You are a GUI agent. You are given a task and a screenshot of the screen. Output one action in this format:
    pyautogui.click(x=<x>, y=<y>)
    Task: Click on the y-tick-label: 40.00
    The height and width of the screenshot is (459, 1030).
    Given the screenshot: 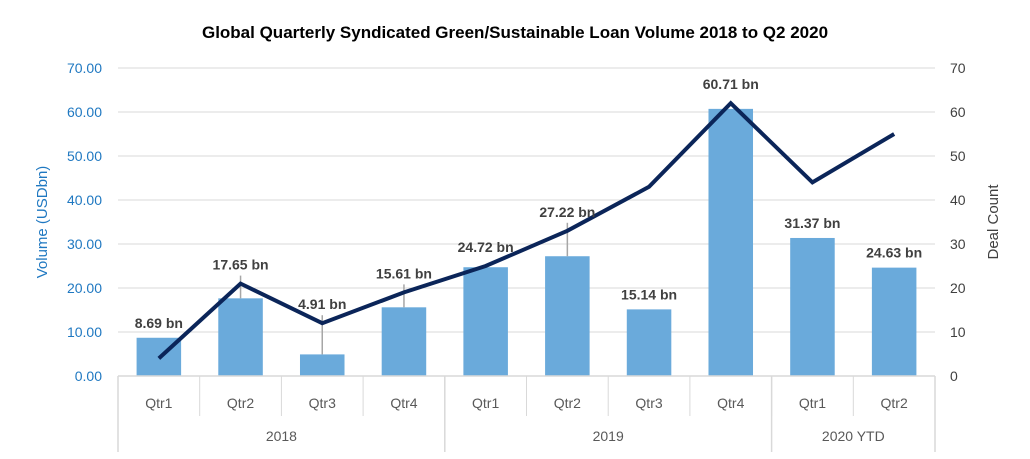 What is the action you would take?
    pyautogui.click(x=84, y=200)
    